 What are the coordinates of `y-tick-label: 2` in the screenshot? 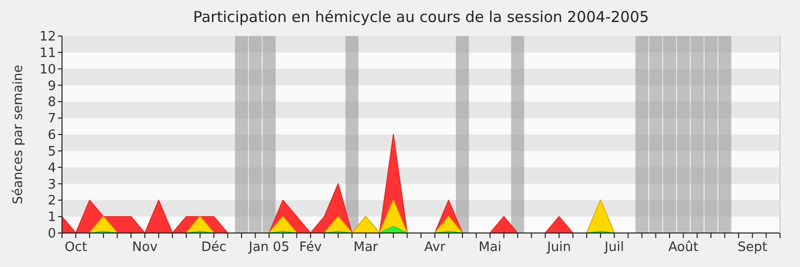 It's located at (52, 201).